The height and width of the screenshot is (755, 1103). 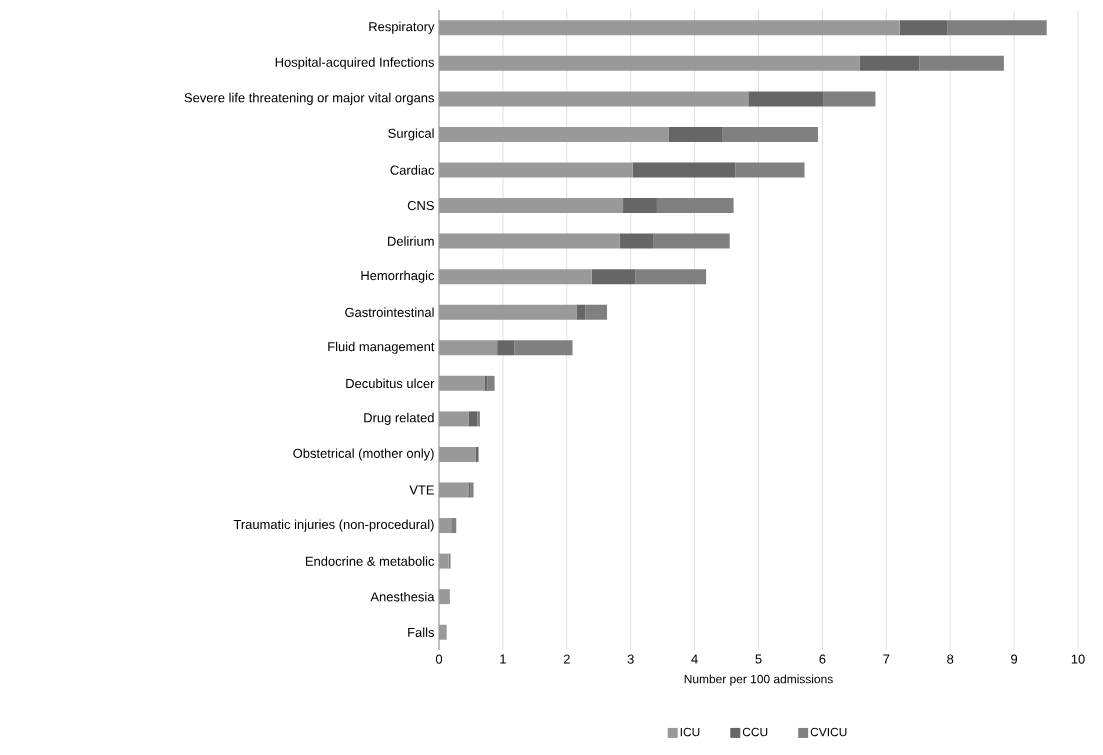 What do you see at coordinates (398, 276) in the screenshot?
I see `y-tick-label: Hemorrhagic` at bounding box center [398, 276].